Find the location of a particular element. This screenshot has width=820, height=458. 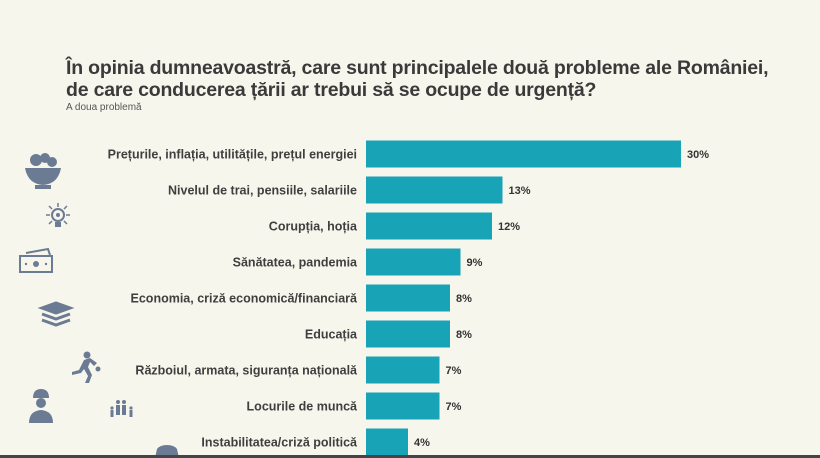

category-label: Corupția, hoția is located at coordinates (313, 227).